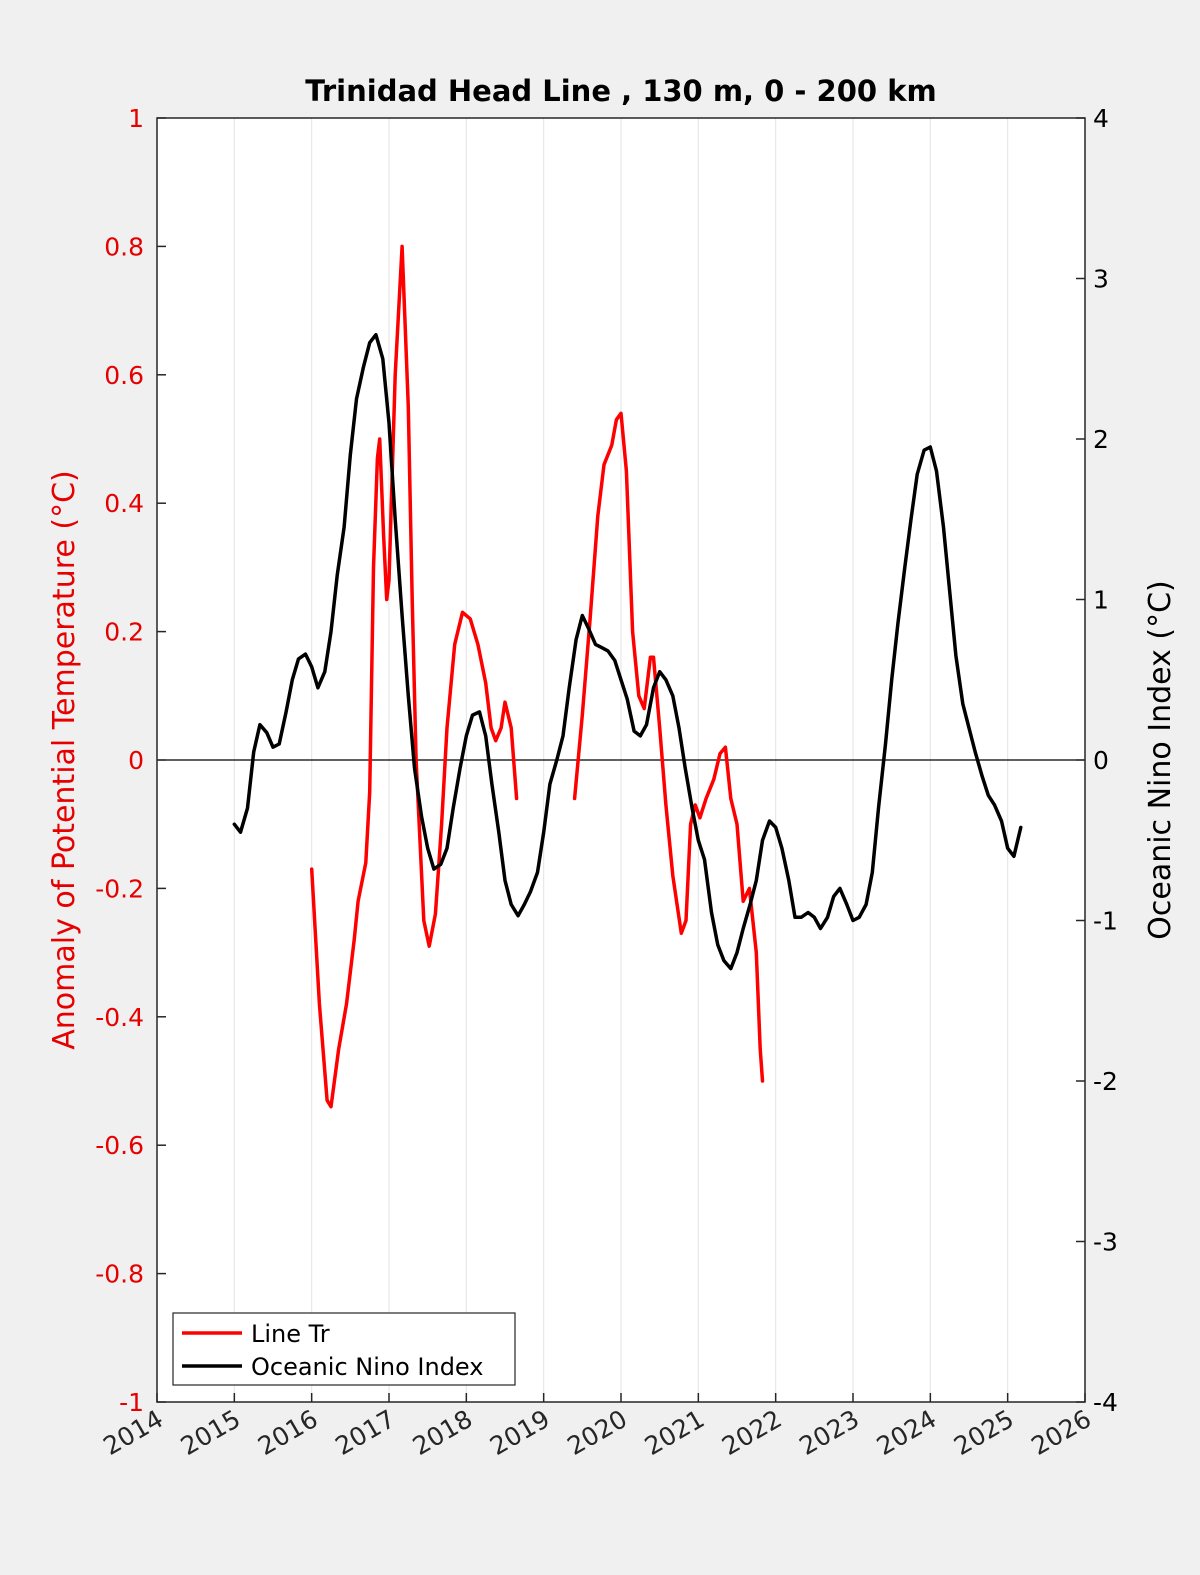 The width and height of the screenshot is (1200, 1575). I want to click on legend-label-oni: Oceanic Nino Index, so click(367, 1367).